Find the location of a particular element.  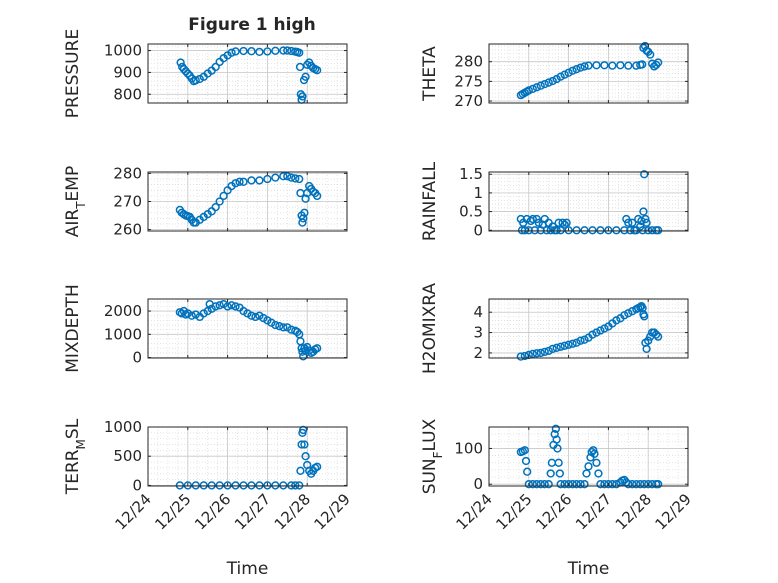

y-tick-label: 0 is located at coordinates (478, 484).